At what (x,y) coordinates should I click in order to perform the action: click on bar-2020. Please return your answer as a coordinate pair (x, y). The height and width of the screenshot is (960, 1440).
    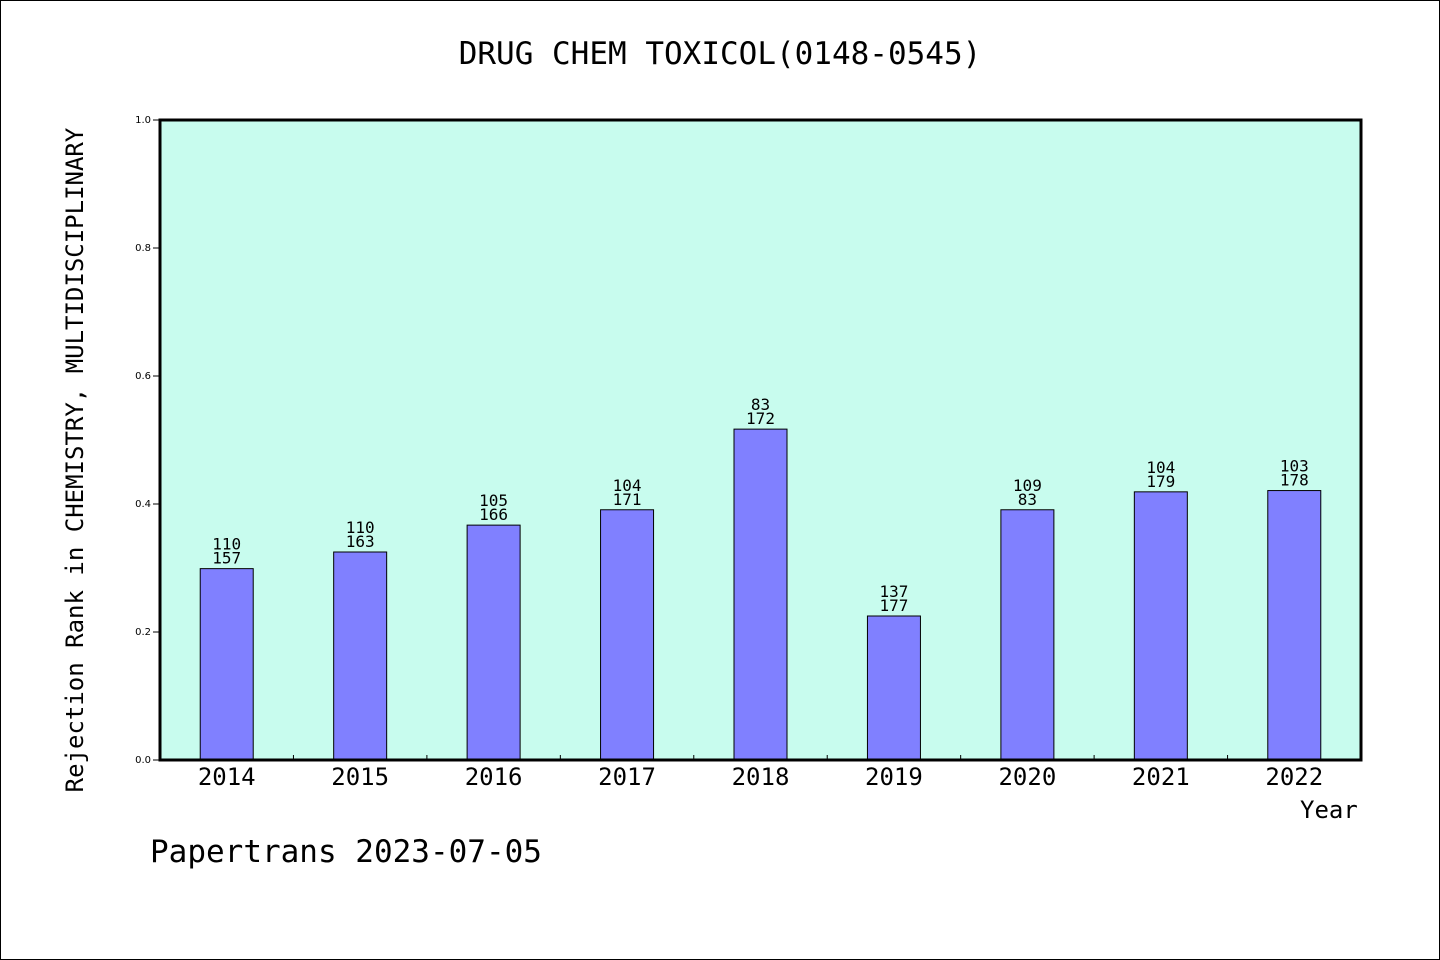
    Looking at the image, I should click on (1027, 635).